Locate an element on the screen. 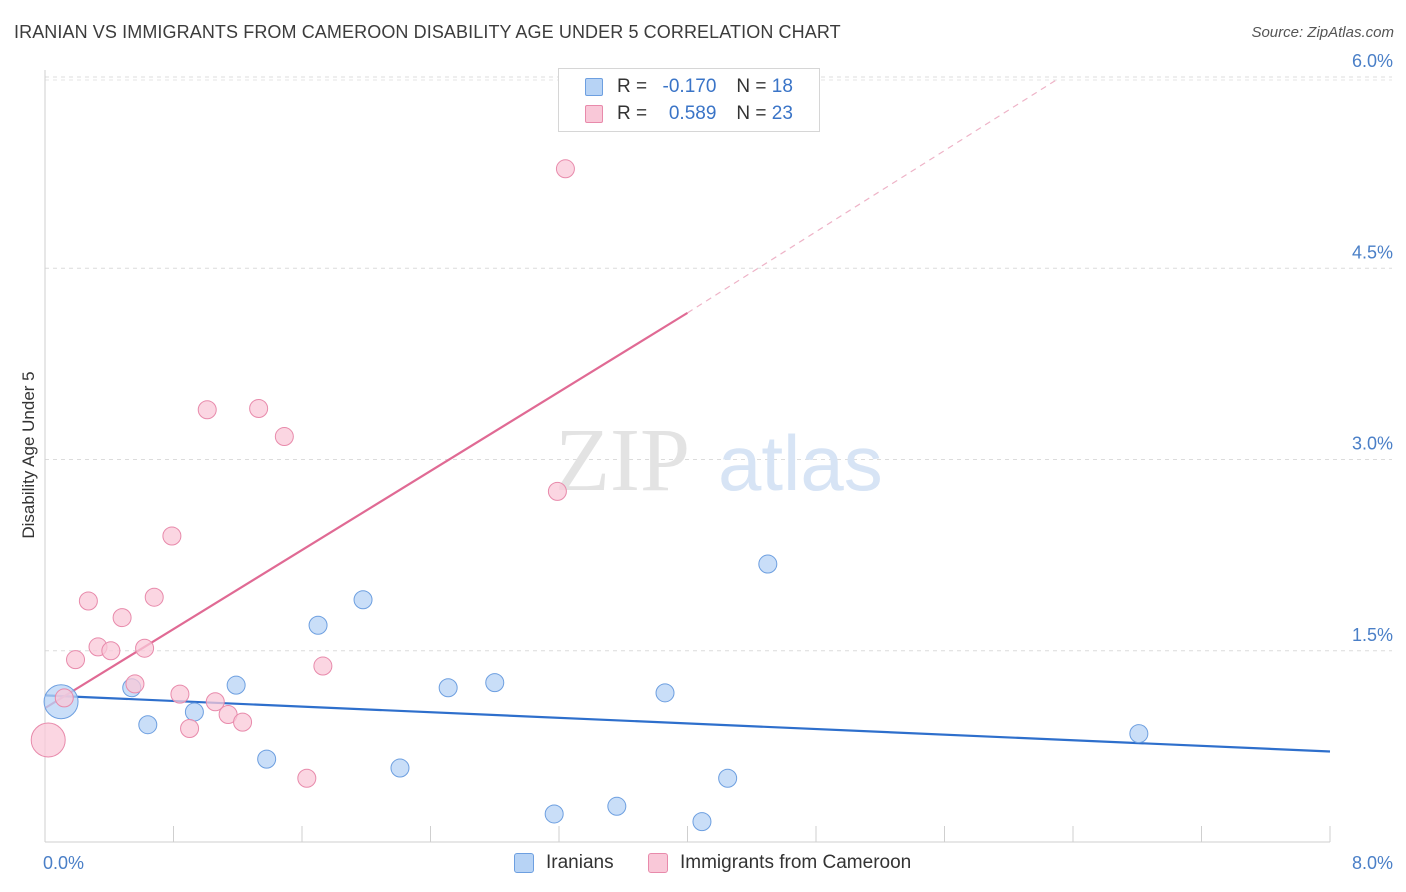  y-axis-label: Disability Age Under 5 is located at coordinates (28, 454).